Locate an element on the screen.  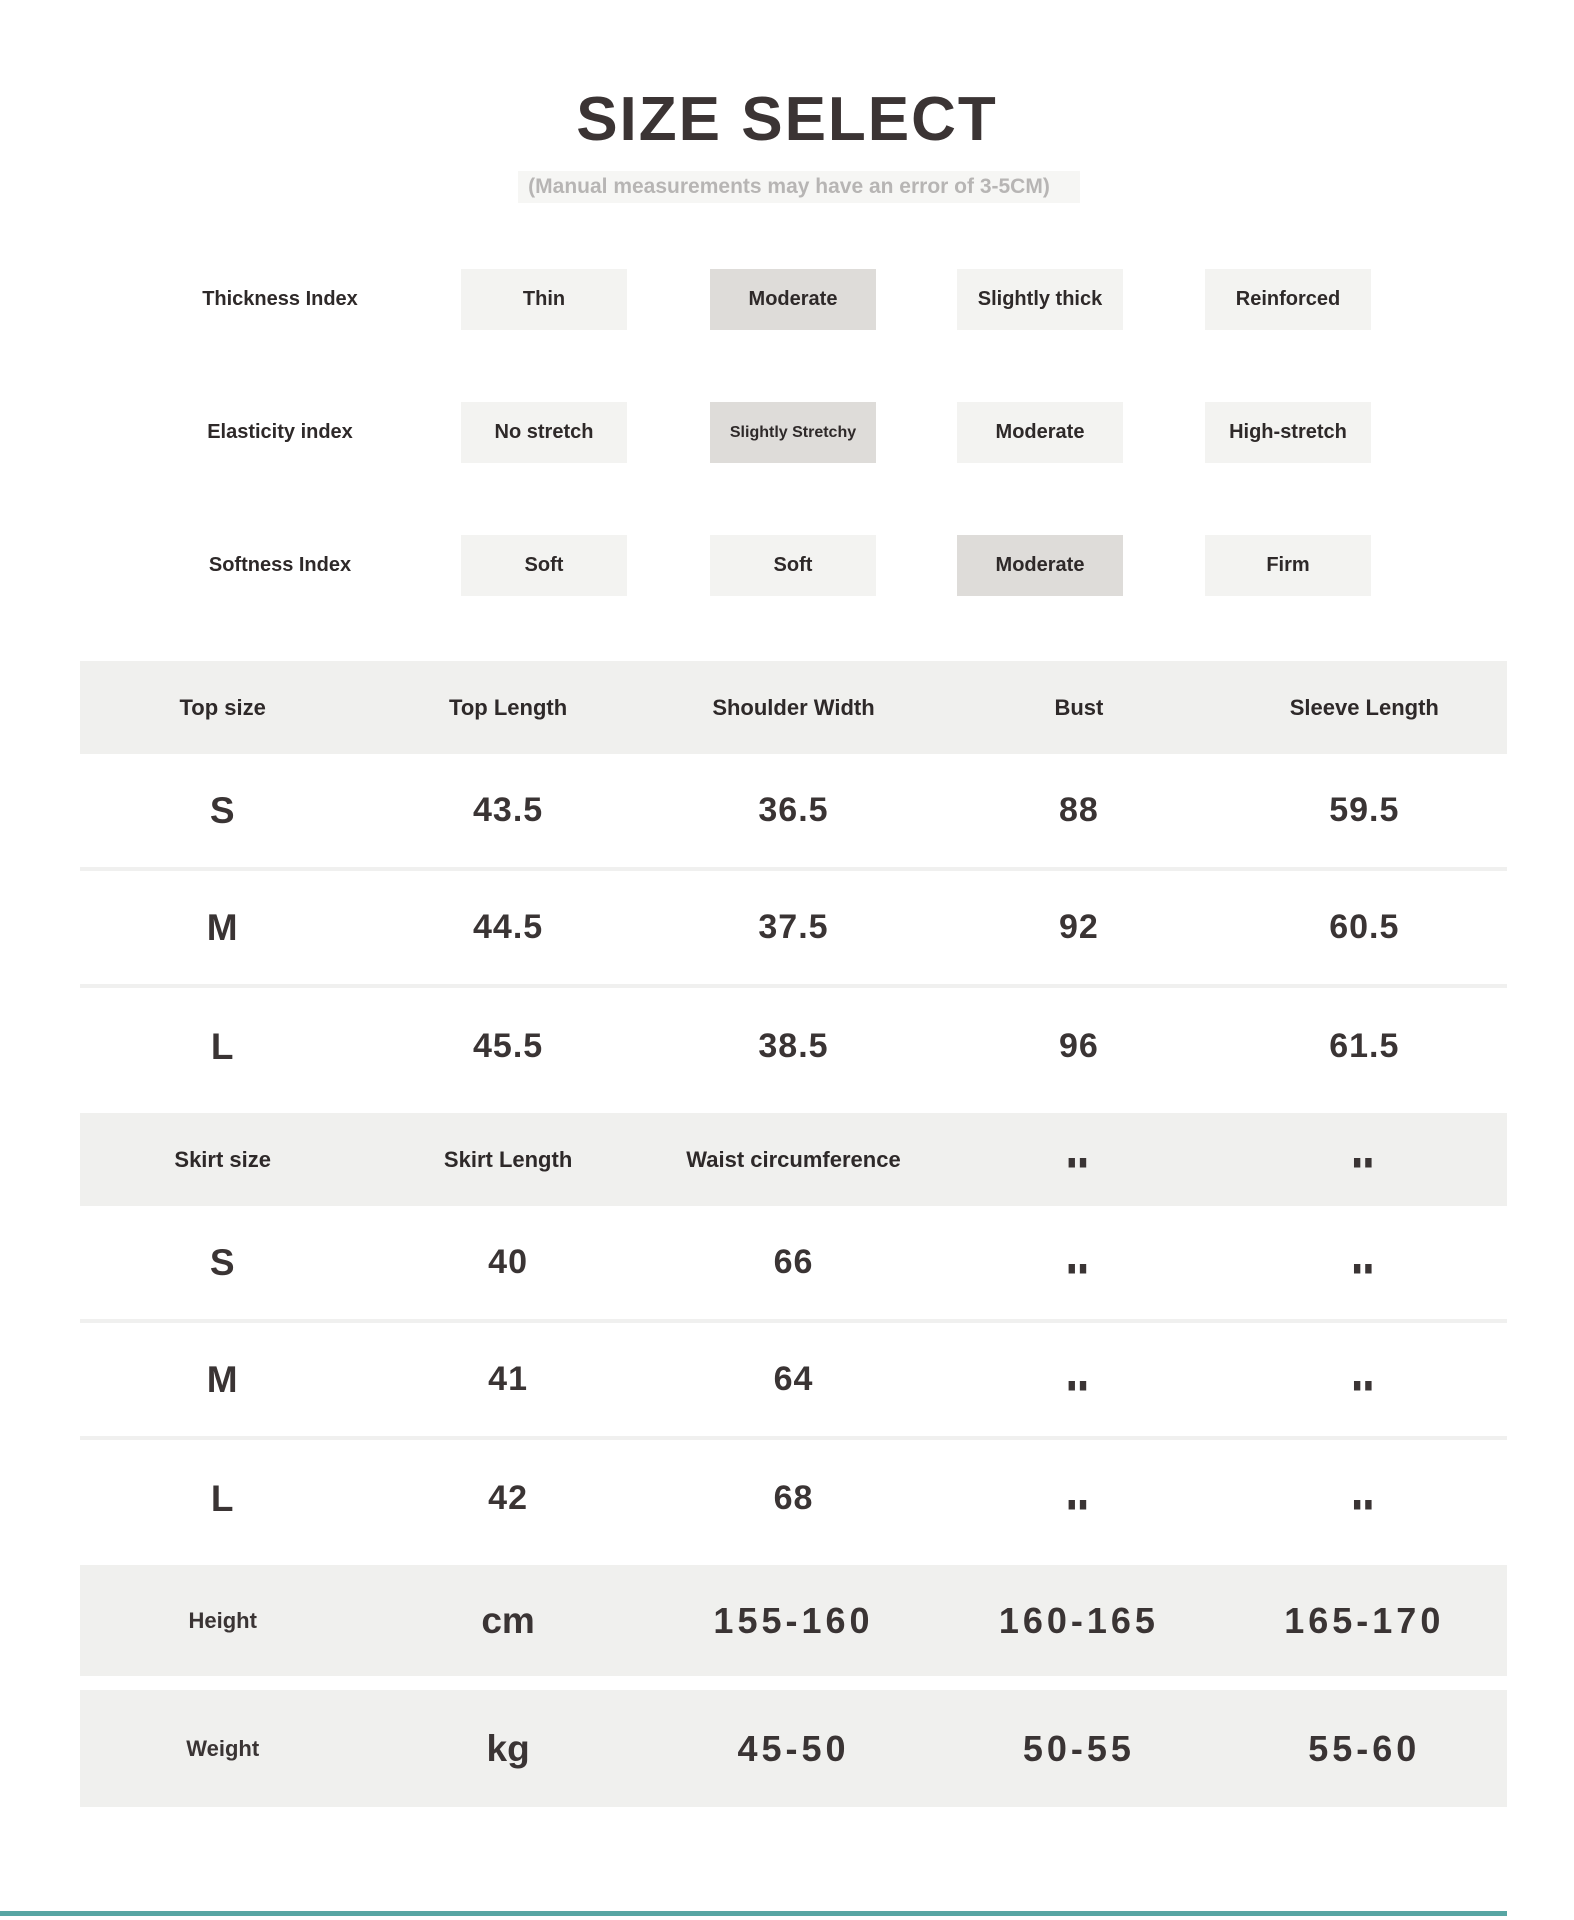
top-row-l: L 45.5 38.5 96 61.5 is located at coordinates (793, 1046).